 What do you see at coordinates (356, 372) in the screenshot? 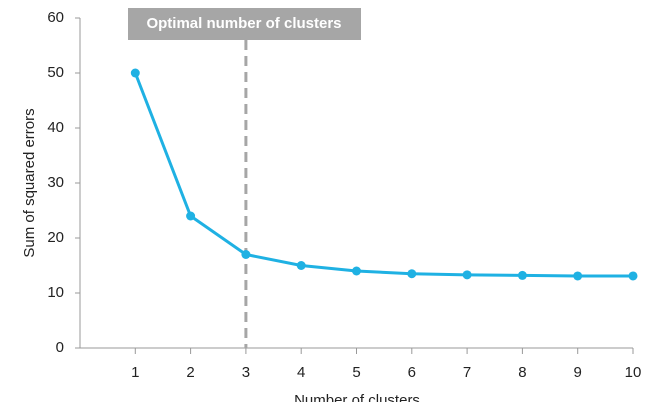
I see `x-tick-label: 5` at bounding box center [356, 372].